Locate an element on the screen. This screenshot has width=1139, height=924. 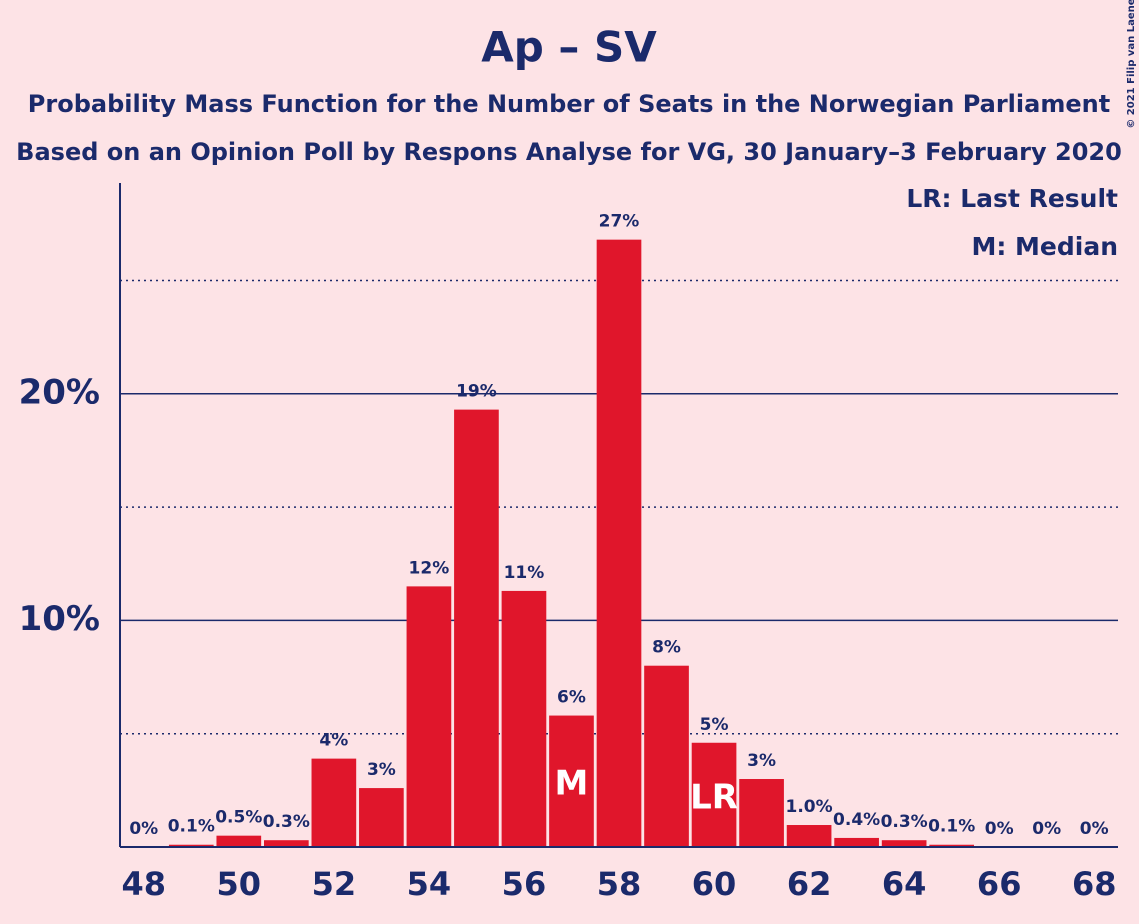
value-label: 5% is located at coordinates (714, 725).